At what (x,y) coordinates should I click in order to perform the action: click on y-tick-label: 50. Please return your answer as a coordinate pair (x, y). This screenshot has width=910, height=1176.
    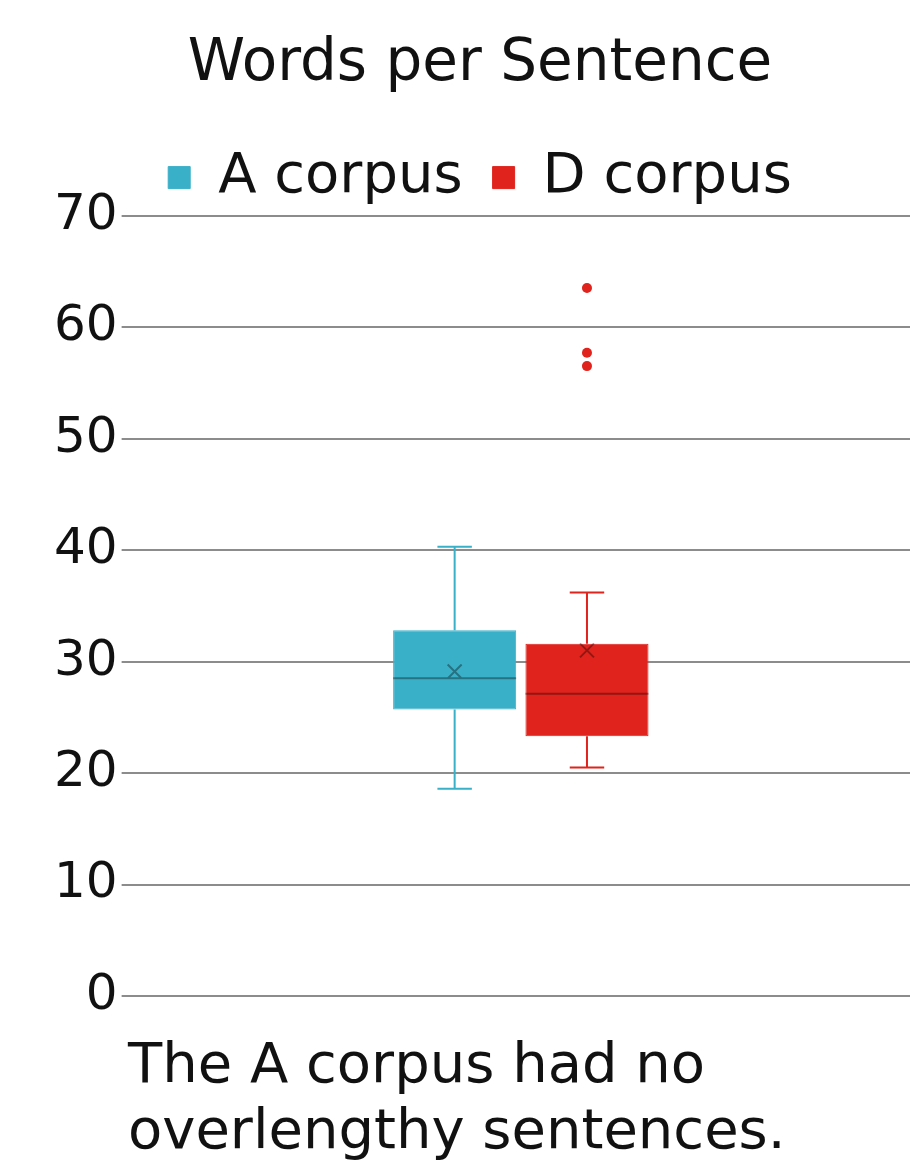
    Looking at the image, I should click on (86, 434).